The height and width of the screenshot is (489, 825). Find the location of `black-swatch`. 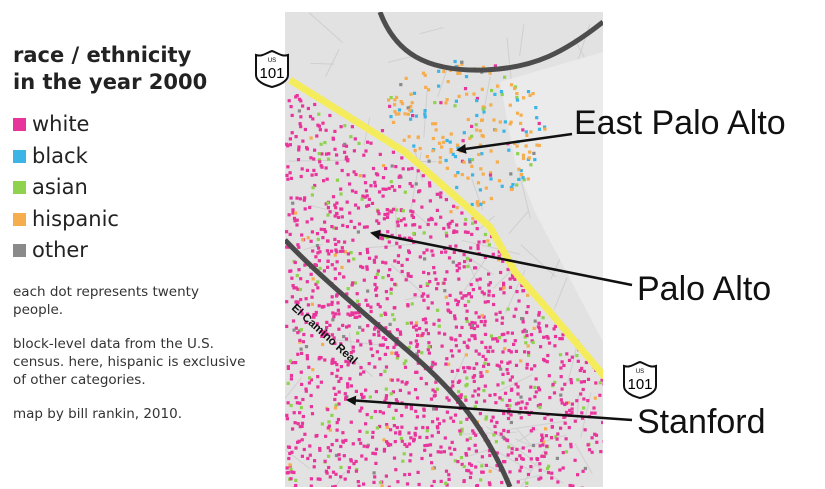

black-swatch is located at coordinates (19, 156).